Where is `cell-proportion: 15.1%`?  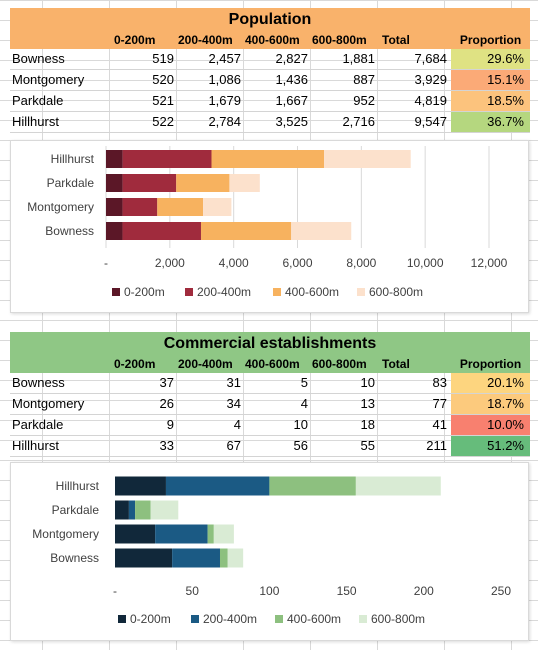
cell-proportion: 15.1% is located at coordinates (490, 80).